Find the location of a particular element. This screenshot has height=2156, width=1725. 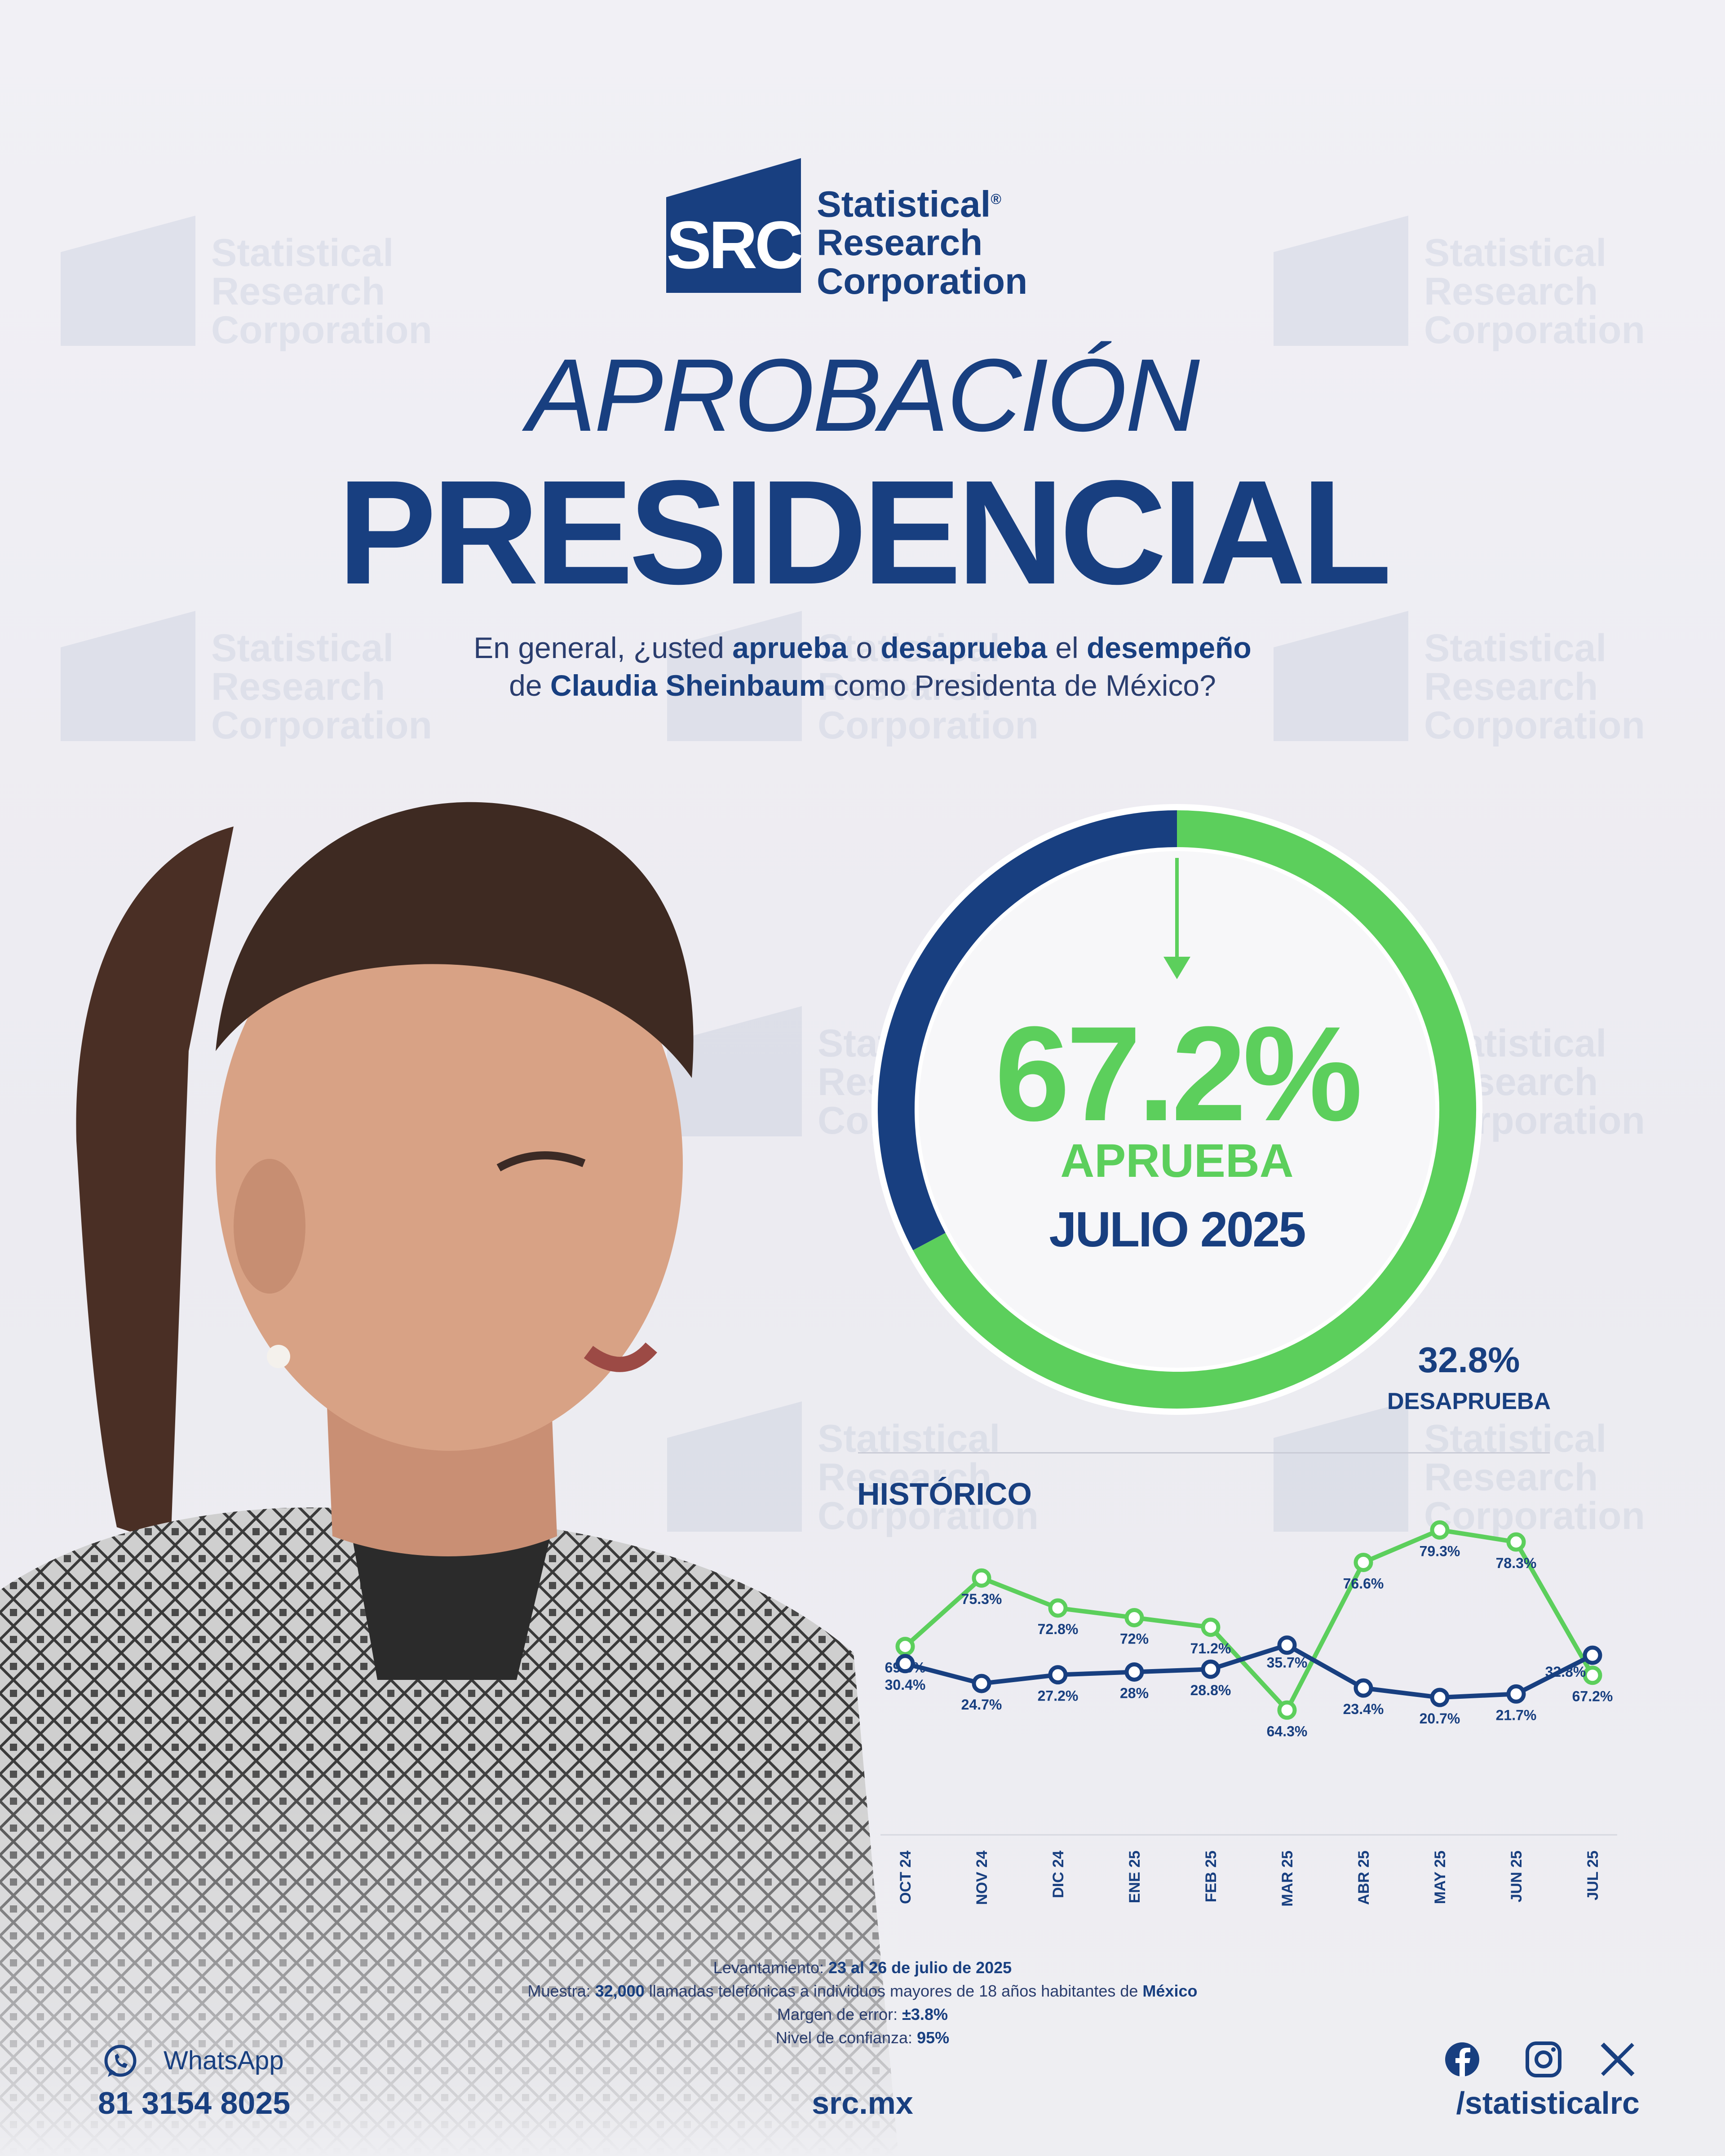

data-label: 72% is located at coordinates (1134, 1638).